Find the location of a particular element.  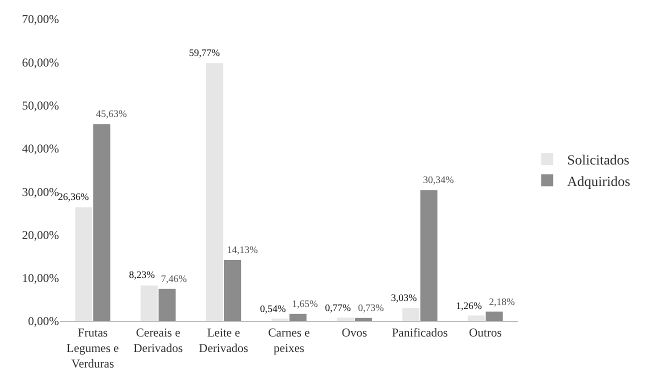

data-label: 59,77% is located at coordinates (204, 53).